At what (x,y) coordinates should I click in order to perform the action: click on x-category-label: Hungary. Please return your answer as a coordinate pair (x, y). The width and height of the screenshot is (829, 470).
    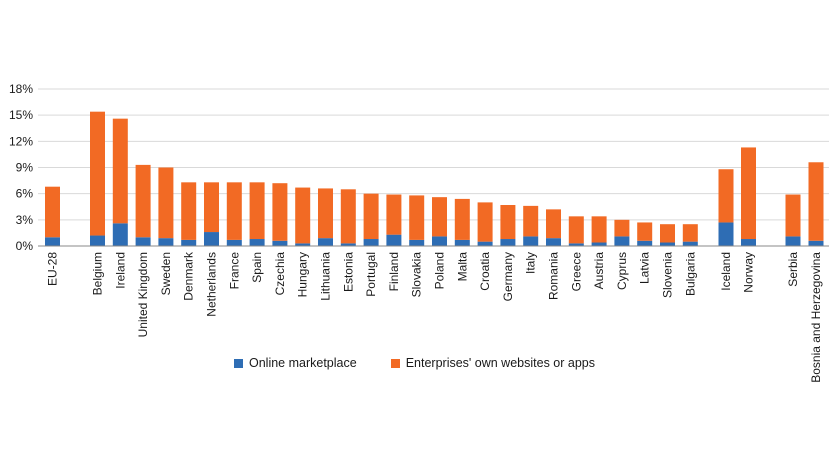
    Looking at the image, I should click on (303, 274).